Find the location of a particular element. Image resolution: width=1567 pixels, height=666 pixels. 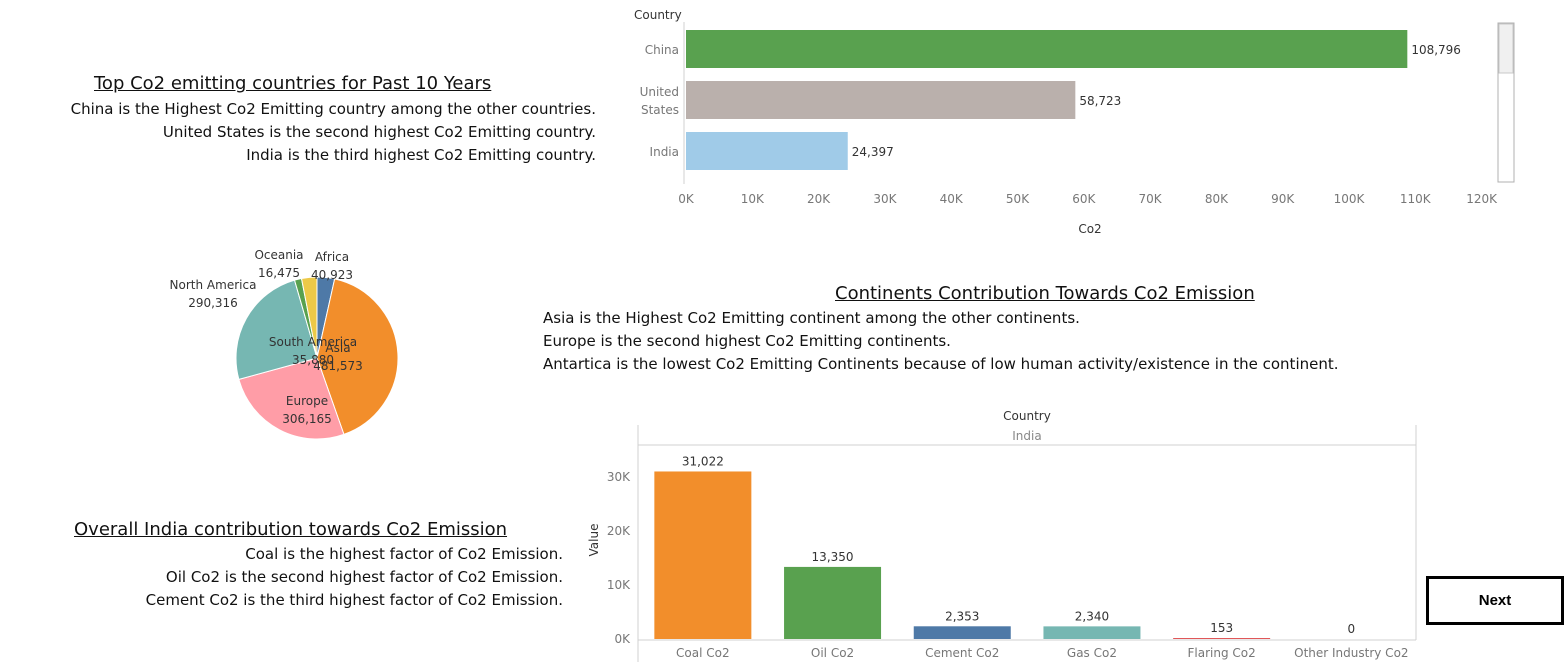

countries-x-tick: 50K is located at coordinates (1018, 199).